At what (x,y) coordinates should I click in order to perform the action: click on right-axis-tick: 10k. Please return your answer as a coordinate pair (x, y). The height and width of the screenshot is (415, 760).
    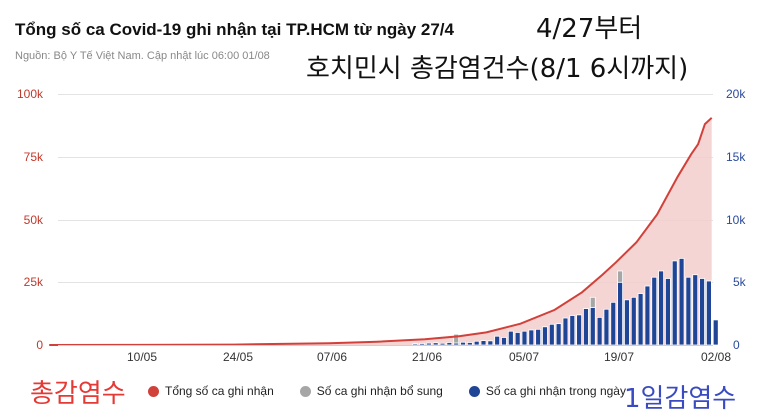
    Looking at the image, I should click on (736, 220).